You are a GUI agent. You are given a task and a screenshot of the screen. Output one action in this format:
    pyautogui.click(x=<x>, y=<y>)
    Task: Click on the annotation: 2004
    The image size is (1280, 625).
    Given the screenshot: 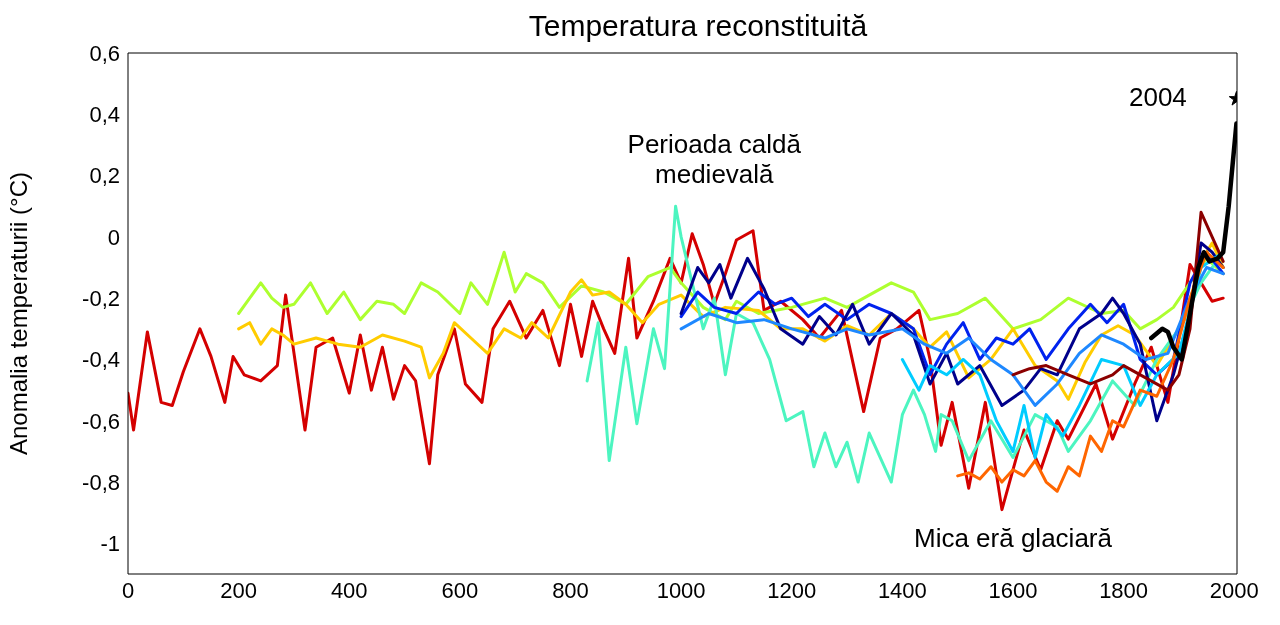 What is the action you would take?
    pyautogui.click(x=1157, y=96)
    